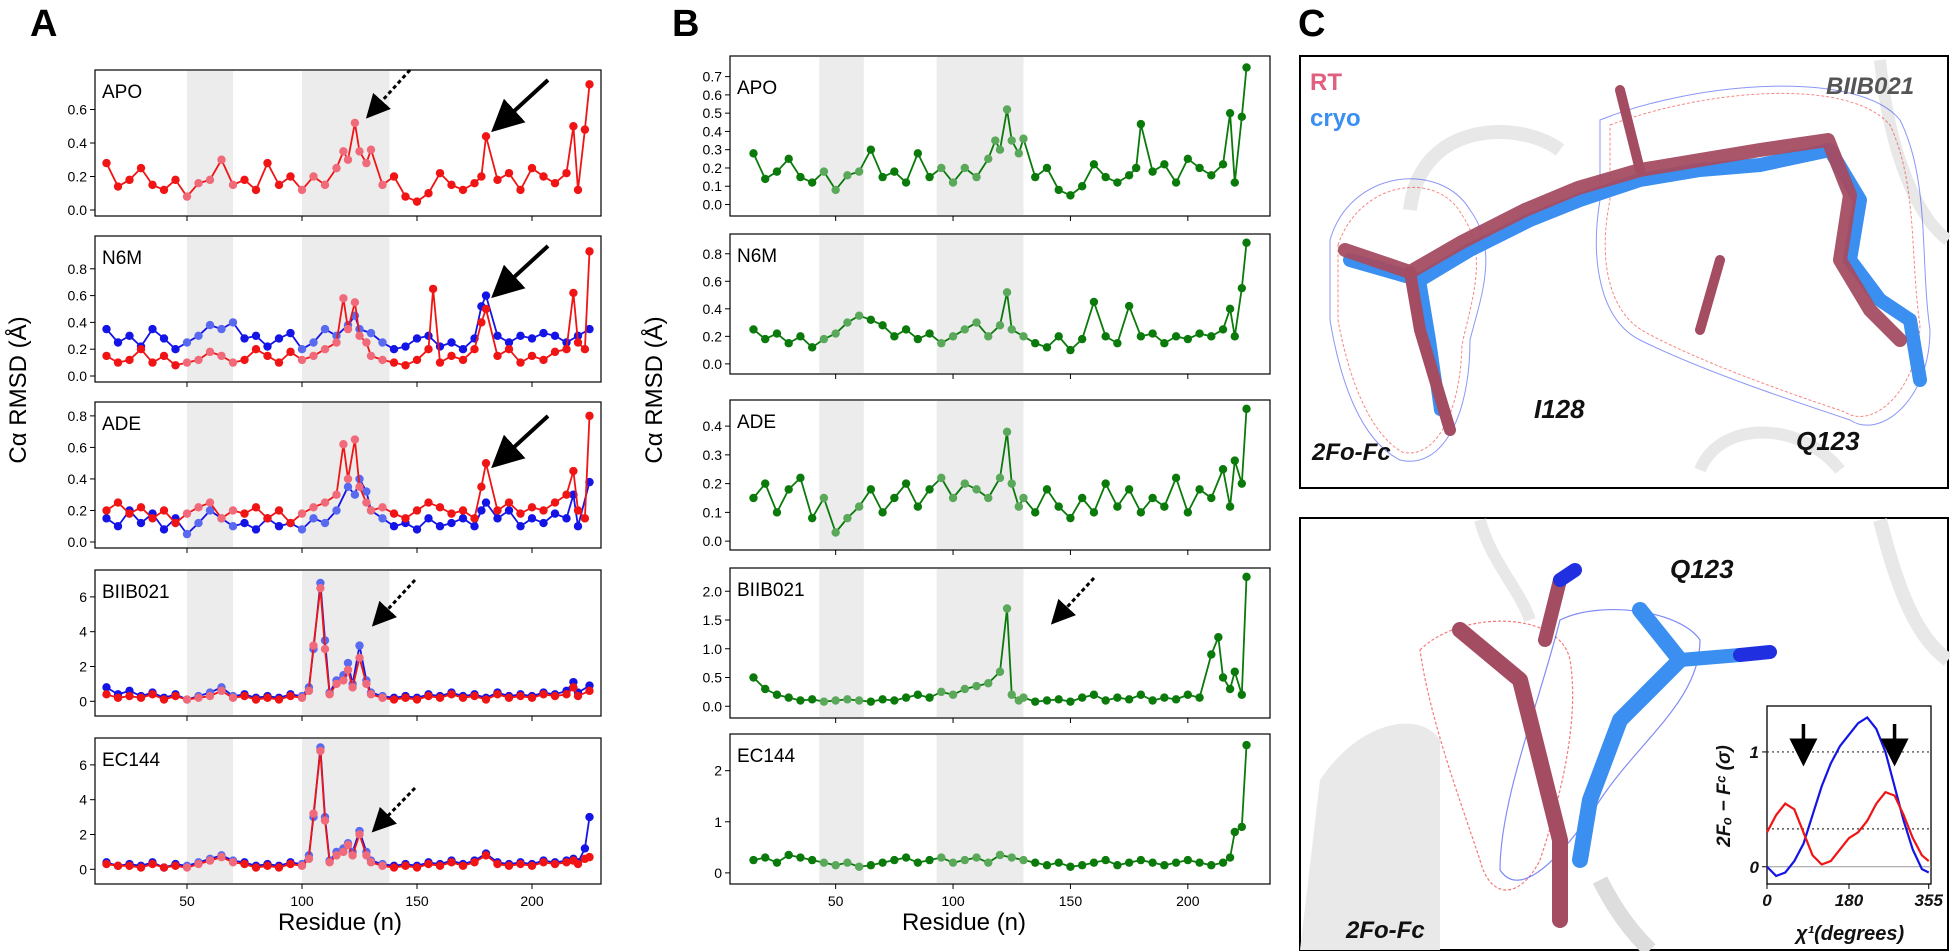  What do you see at coordinates (348, 143) in the screenshot?
I see `subplot-0-marks` at bounding box center [348, 143].